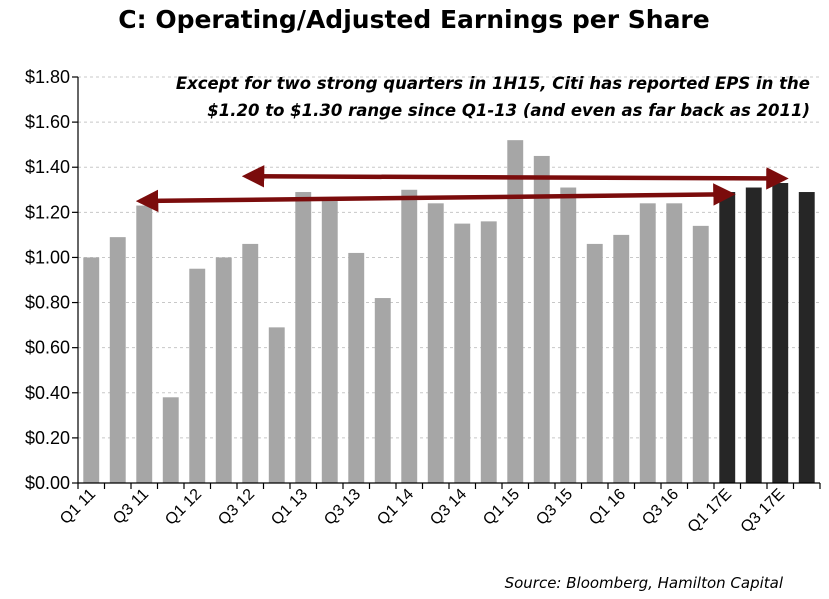 The width and height of the screenshot is (829, 599). I want to click on x-tick-label: Q1 12, so click(183, 507).